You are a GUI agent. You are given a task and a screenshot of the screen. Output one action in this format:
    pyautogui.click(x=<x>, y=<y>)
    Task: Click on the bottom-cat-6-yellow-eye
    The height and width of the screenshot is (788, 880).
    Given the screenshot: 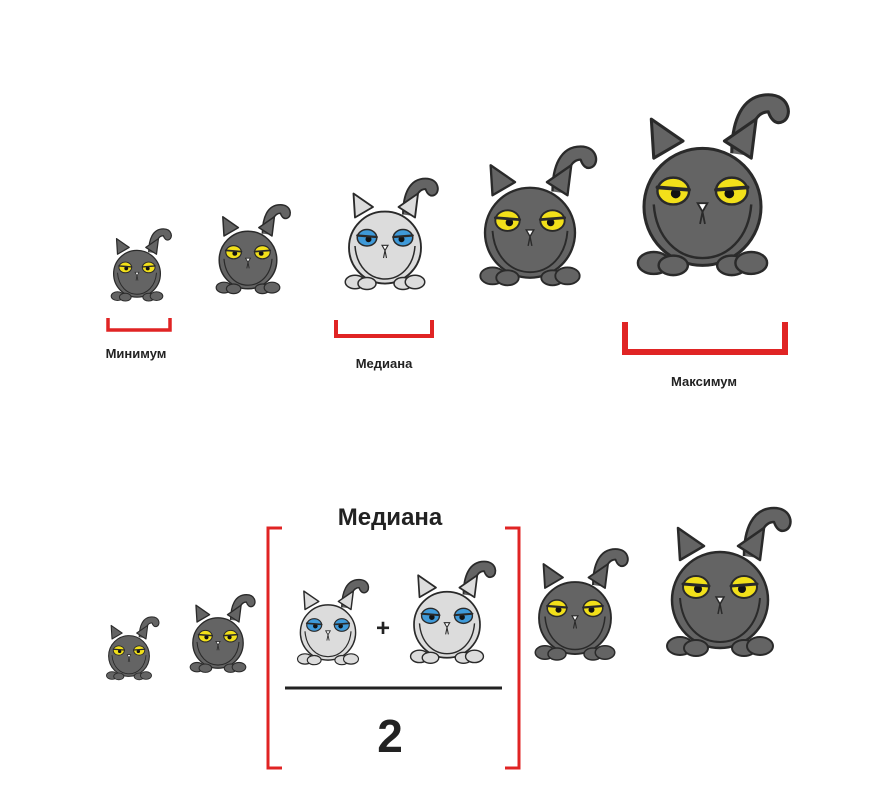 What is the action you would take?
    pyautogui.click(x=728, y=582)
    